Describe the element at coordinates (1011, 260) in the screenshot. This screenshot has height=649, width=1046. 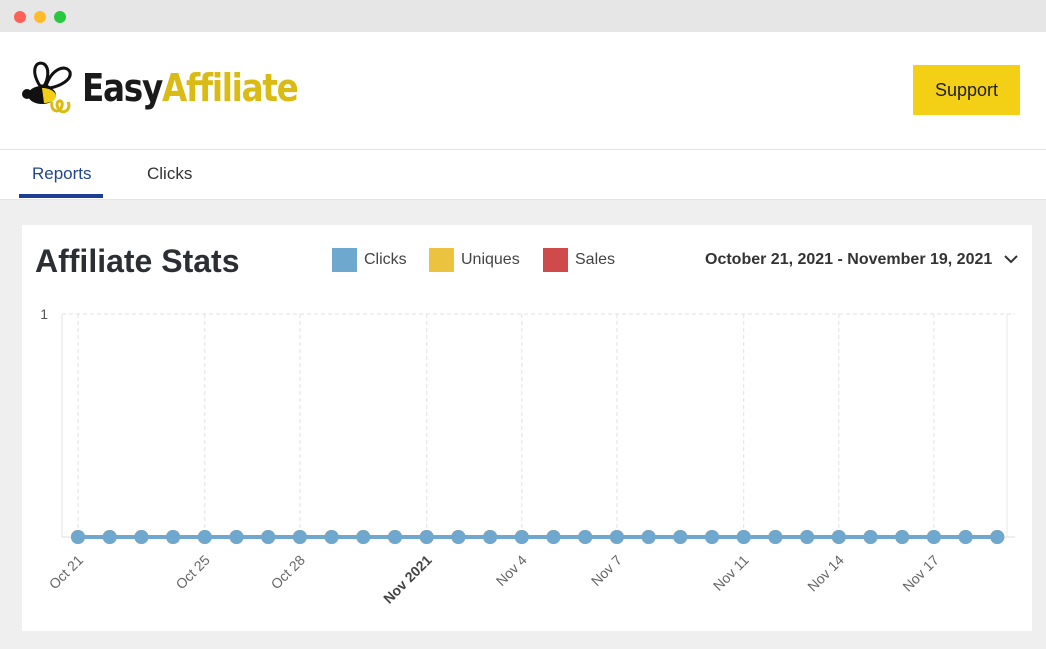
I see `chevron-down-icon` at that location.